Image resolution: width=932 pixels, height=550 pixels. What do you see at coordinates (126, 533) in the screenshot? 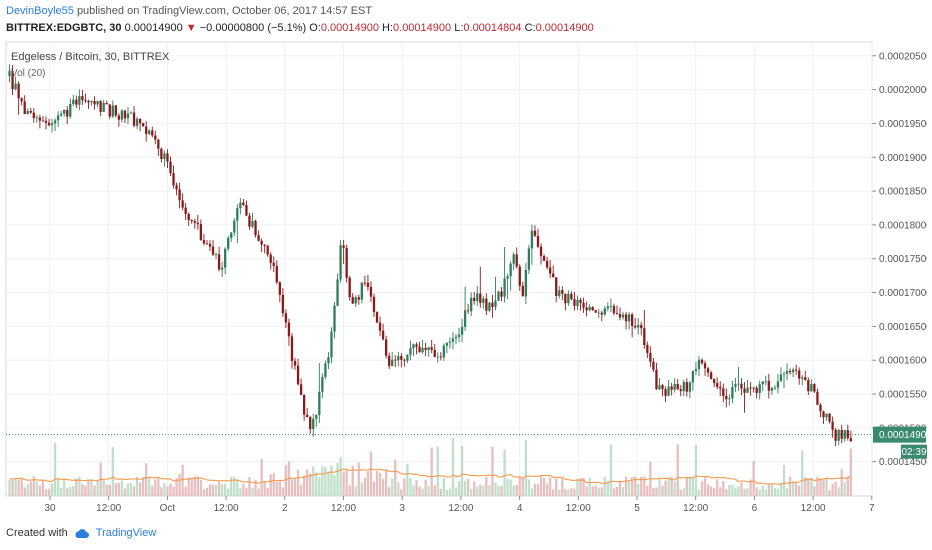
I see `tradingview-brand-link: TradingView` at bounding box center [126, 533].